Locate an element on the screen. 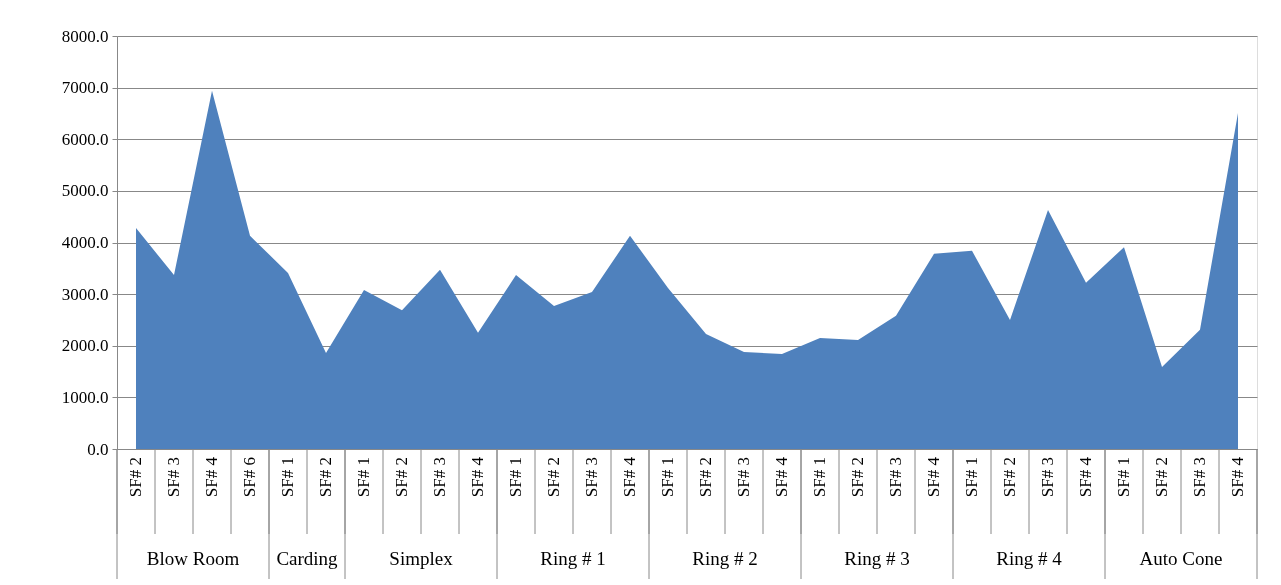 This screenshot has height=585, width=1281. y-tick-label: 0.0 is located at coordinates (98, 449).